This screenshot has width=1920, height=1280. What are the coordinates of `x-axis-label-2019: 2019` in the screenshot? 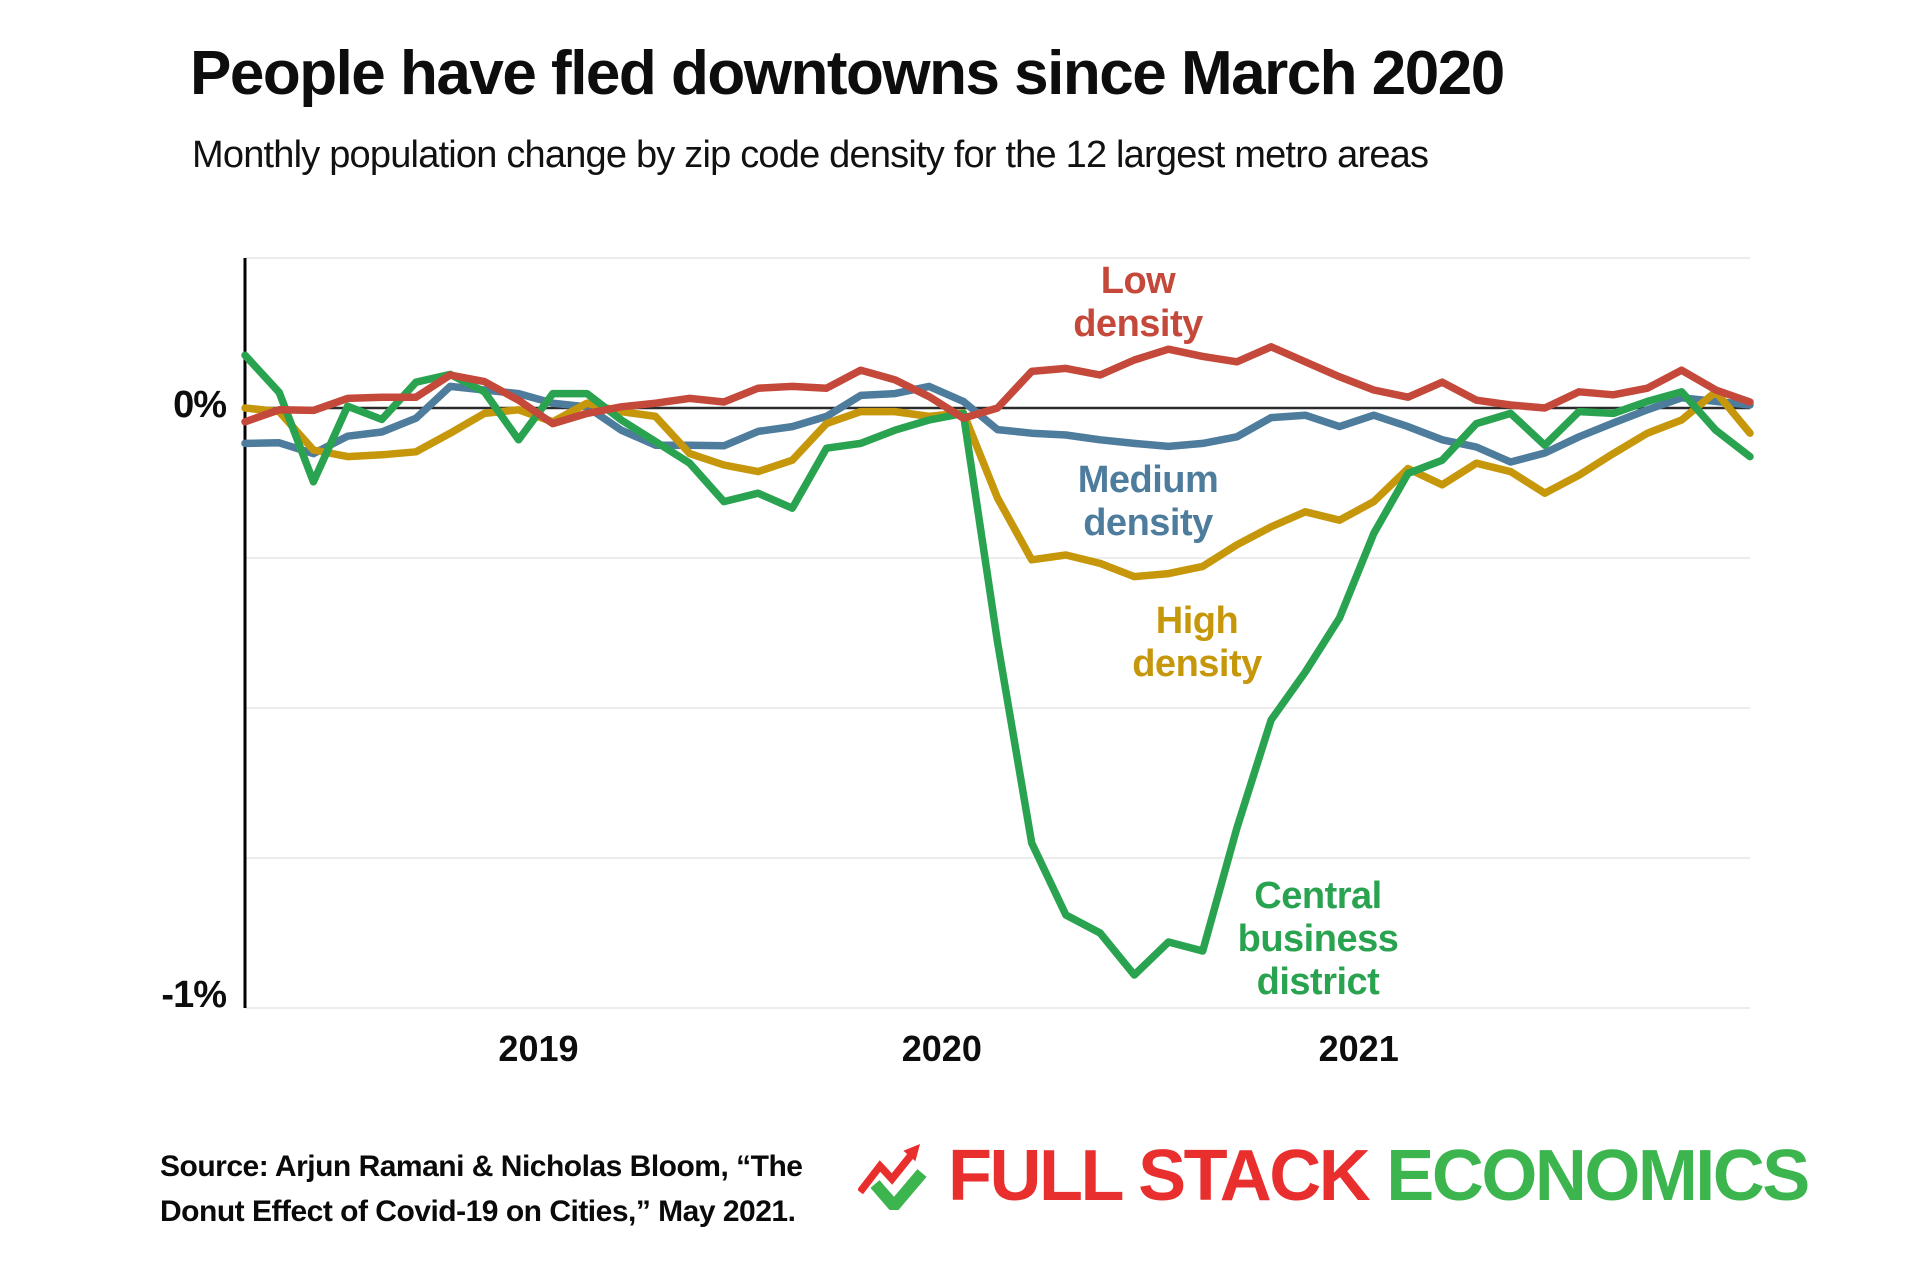 It's located at (538, 1048).